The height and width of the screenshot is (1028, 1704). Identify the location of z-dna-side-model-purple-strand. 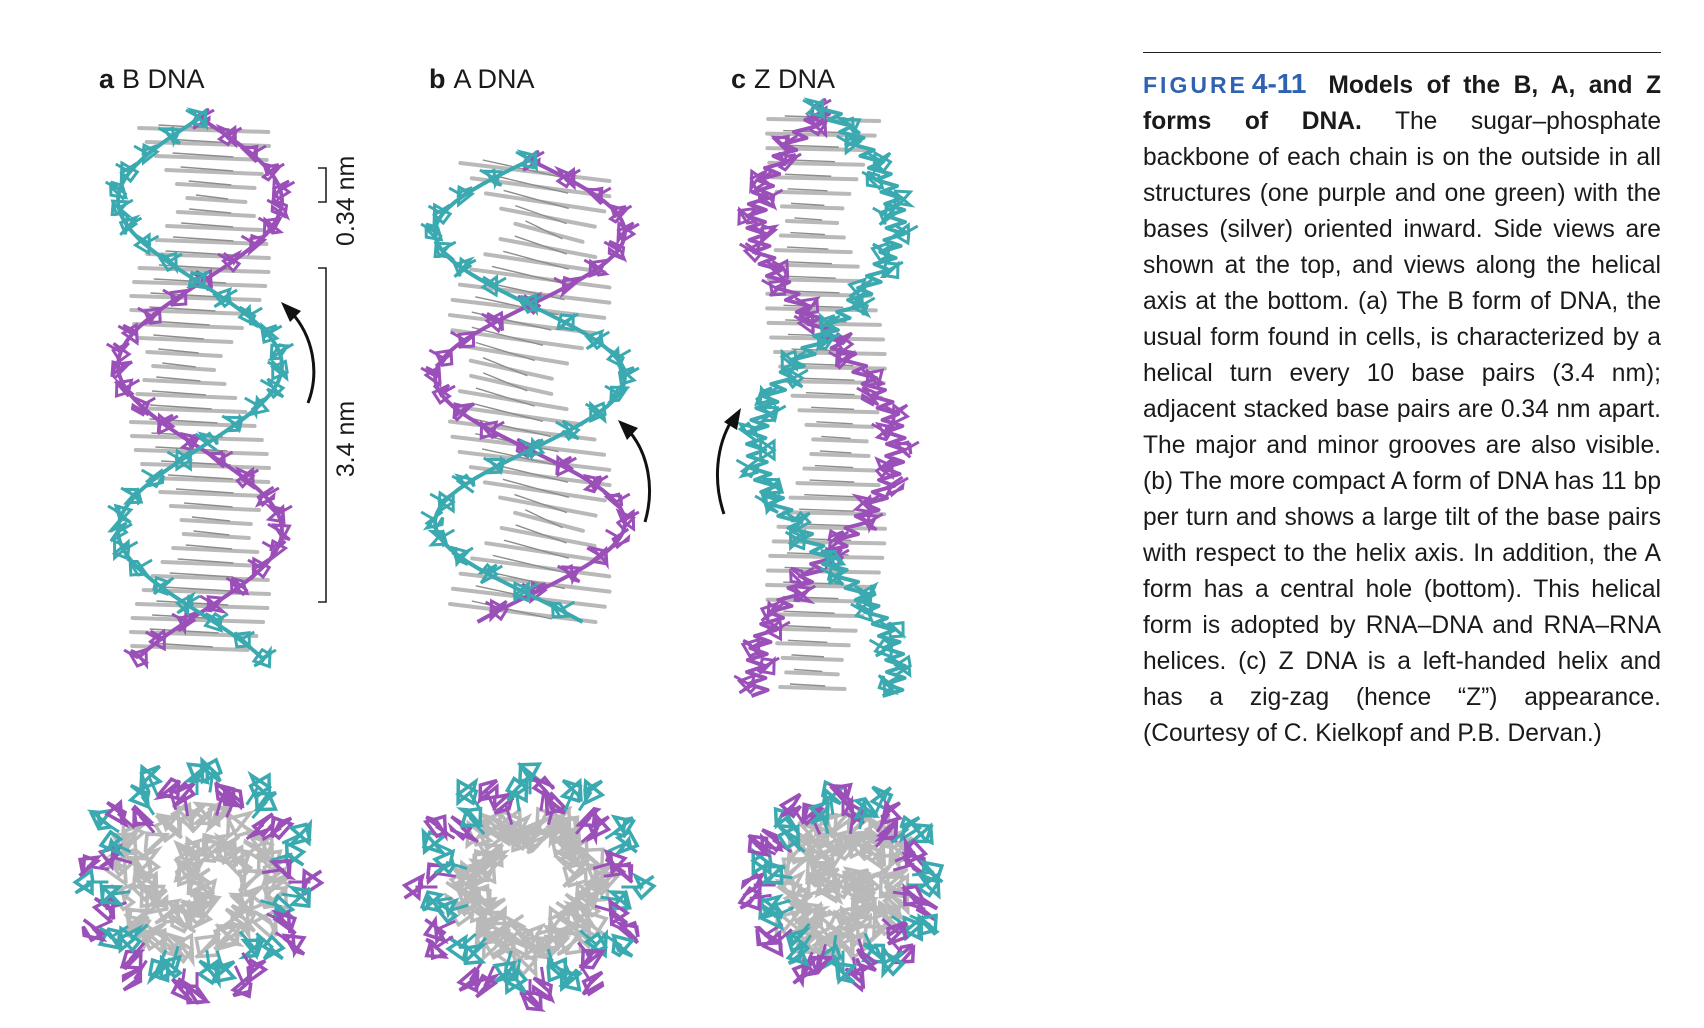
(826, 397).